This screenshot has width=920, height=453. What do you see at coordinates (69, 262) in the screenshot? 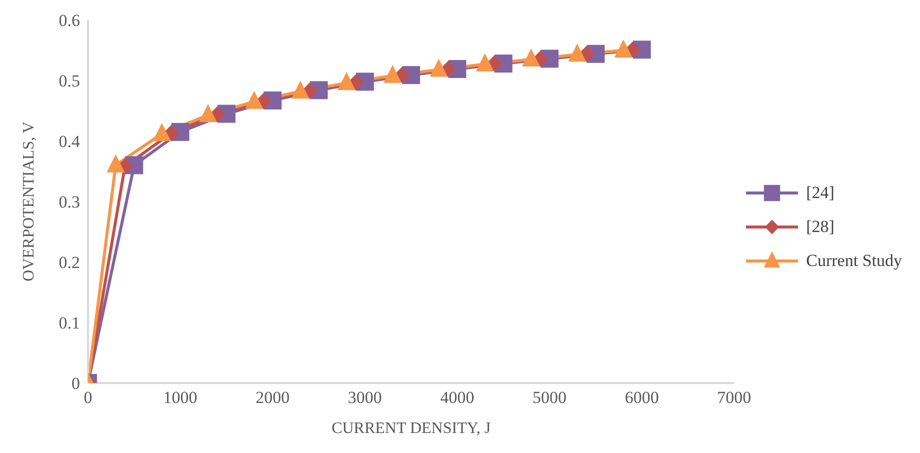
I see `y-tick-label: 0.2` at bounding box center [69, 262].